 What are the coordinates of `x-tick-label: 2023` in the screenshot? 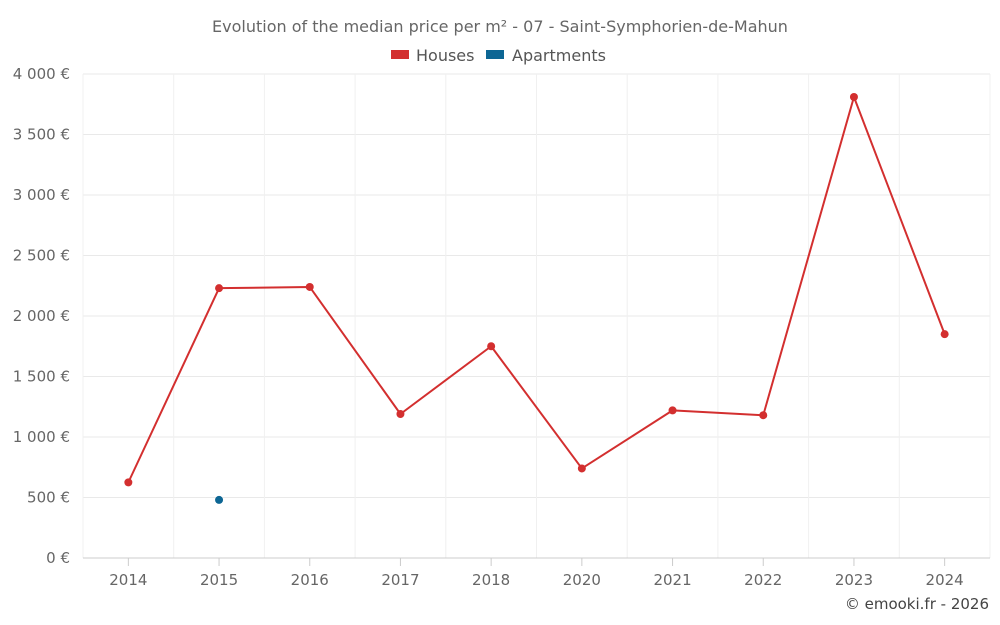 It's located at (854, 580).